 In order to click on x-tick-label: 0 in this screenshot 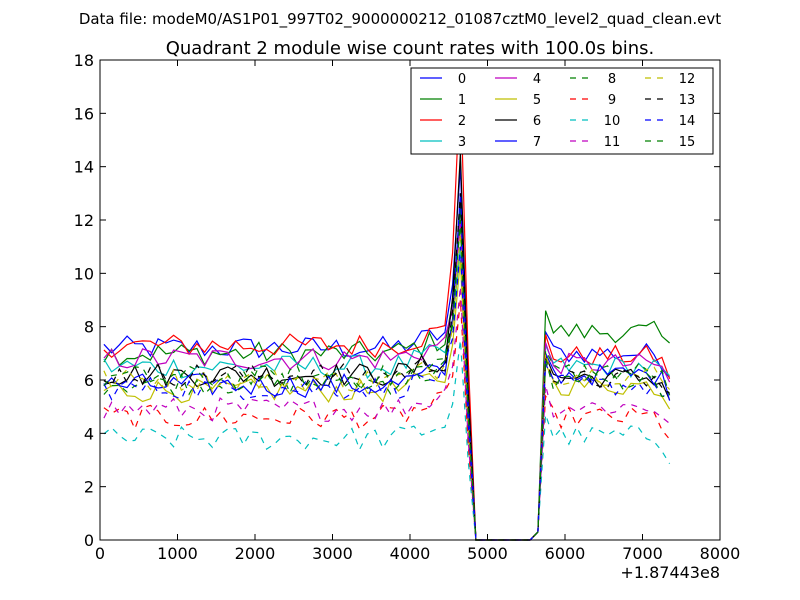, I will do `click(100, 553)`.